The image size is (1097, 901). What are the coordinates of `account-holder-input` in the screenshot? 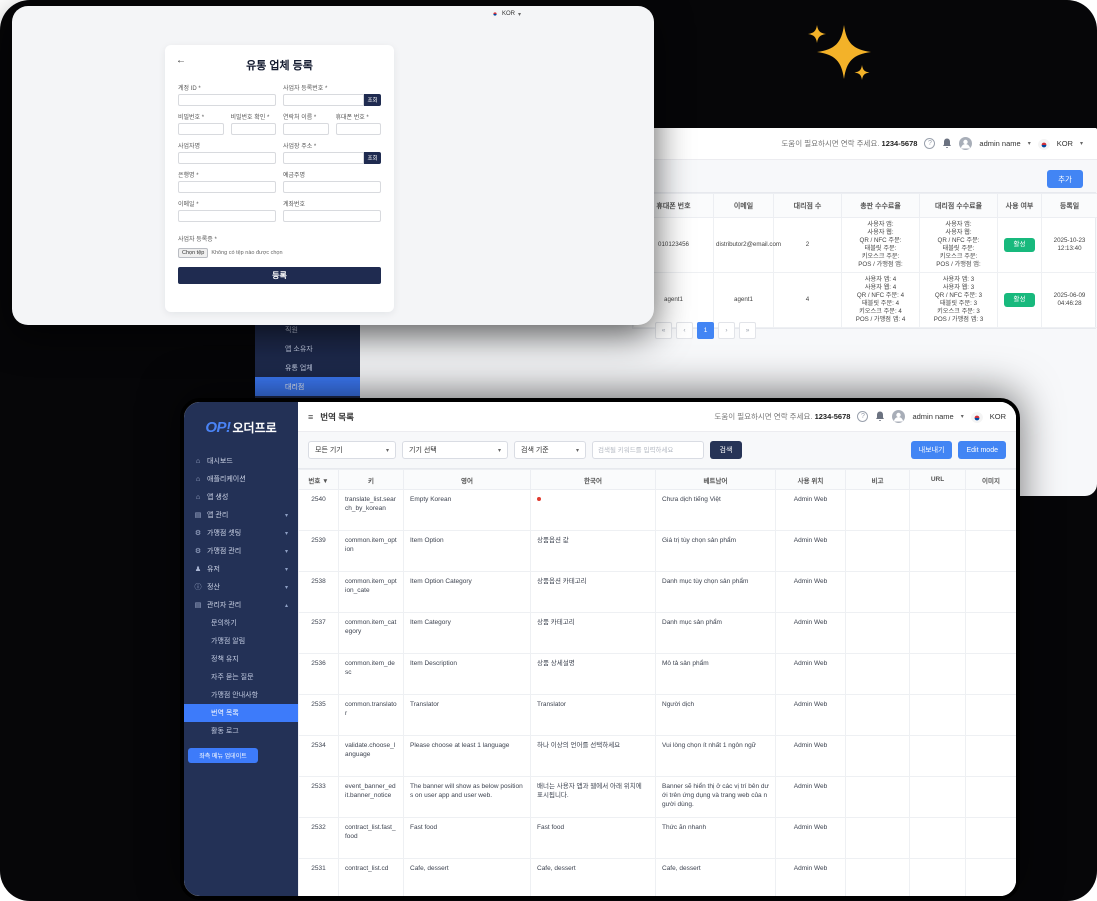 It's located at (332, 187).